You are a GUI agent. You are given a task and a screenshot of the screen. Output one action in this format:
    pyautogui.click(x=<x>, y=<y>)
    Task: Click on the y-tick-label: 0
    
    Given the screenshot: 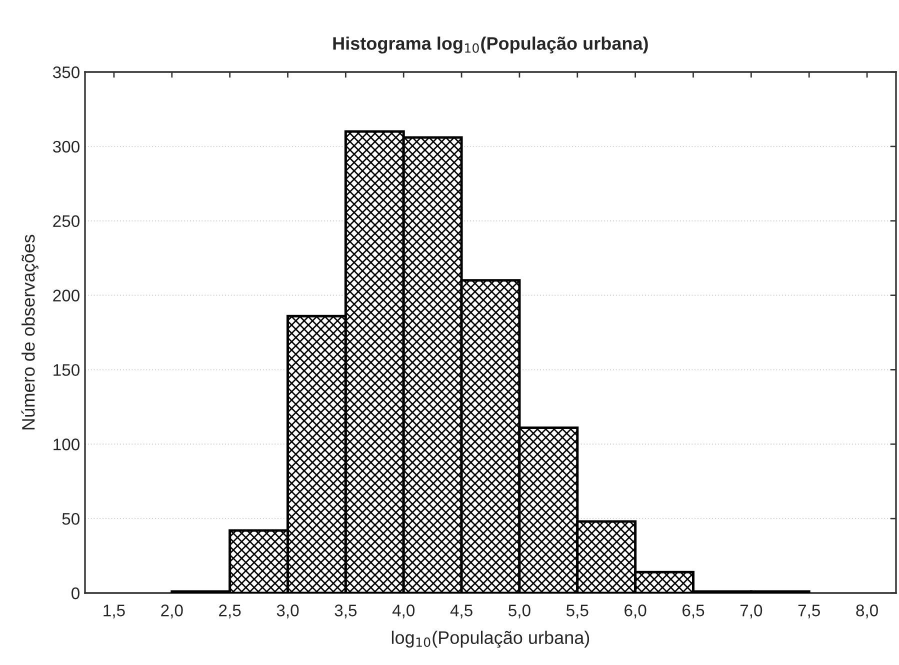 What is the action you would take?
    pyautogui.click(x=76, y=593)
    